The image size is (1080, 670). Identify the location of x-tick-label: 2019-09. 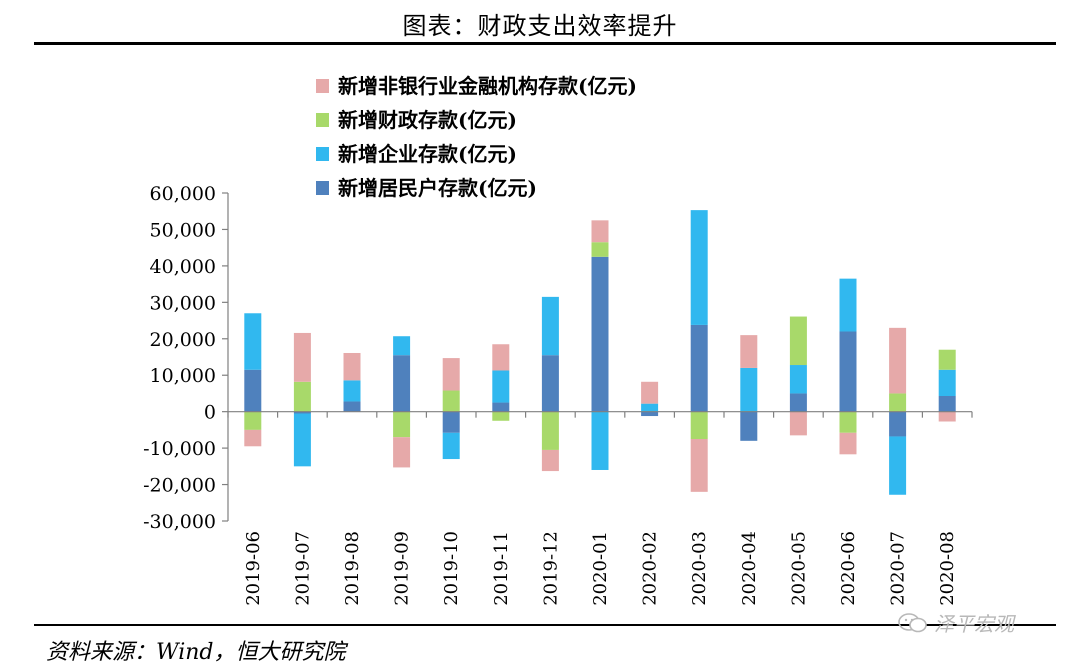
(402, 568).